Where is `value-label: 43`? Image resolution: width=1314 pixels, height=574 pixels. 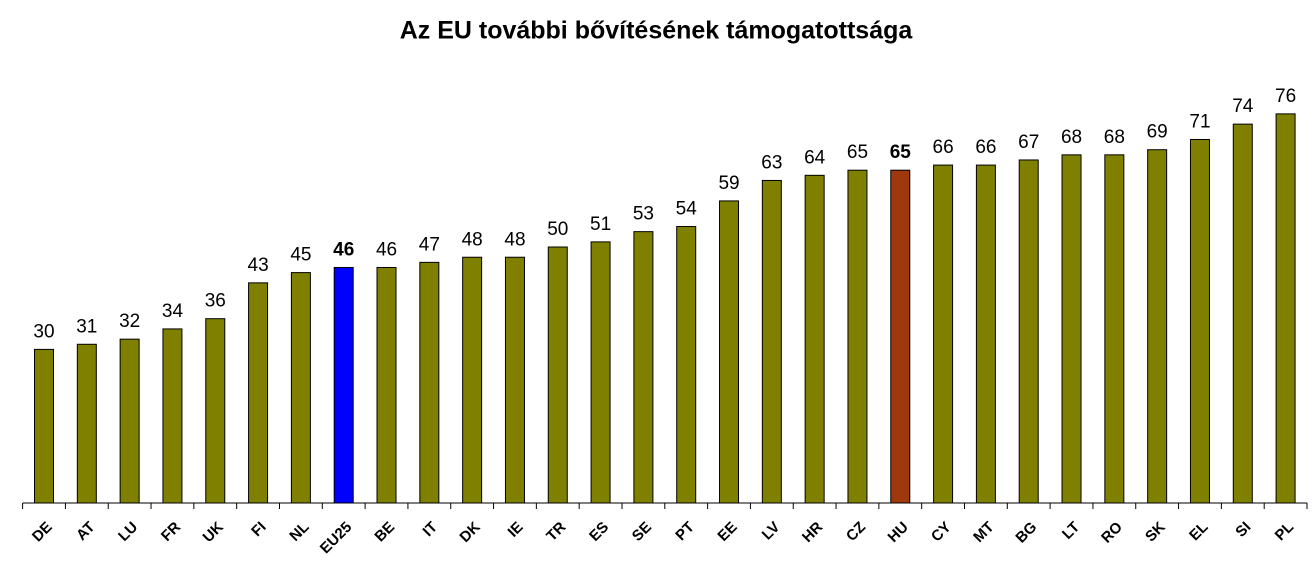 value-label: 43 is located at coordinates (258, 265).